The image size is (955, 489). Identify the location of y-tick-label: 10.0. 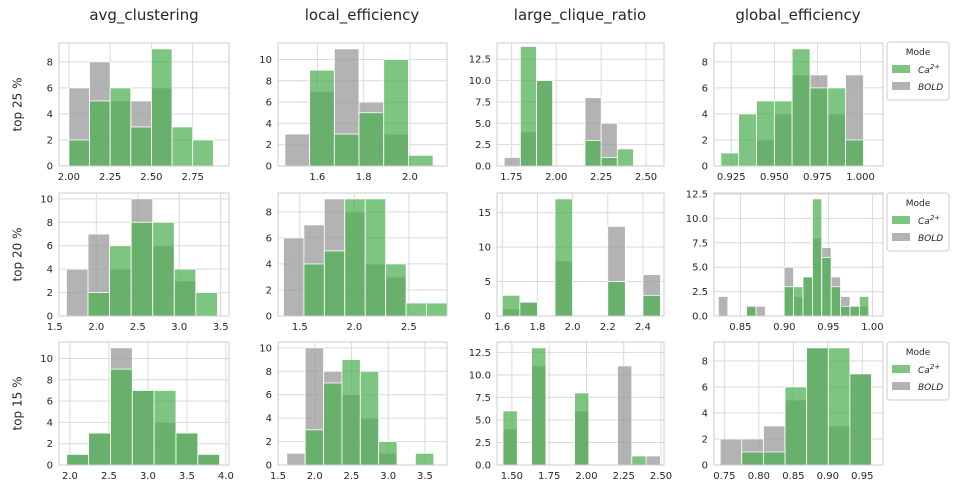
(480, 81).